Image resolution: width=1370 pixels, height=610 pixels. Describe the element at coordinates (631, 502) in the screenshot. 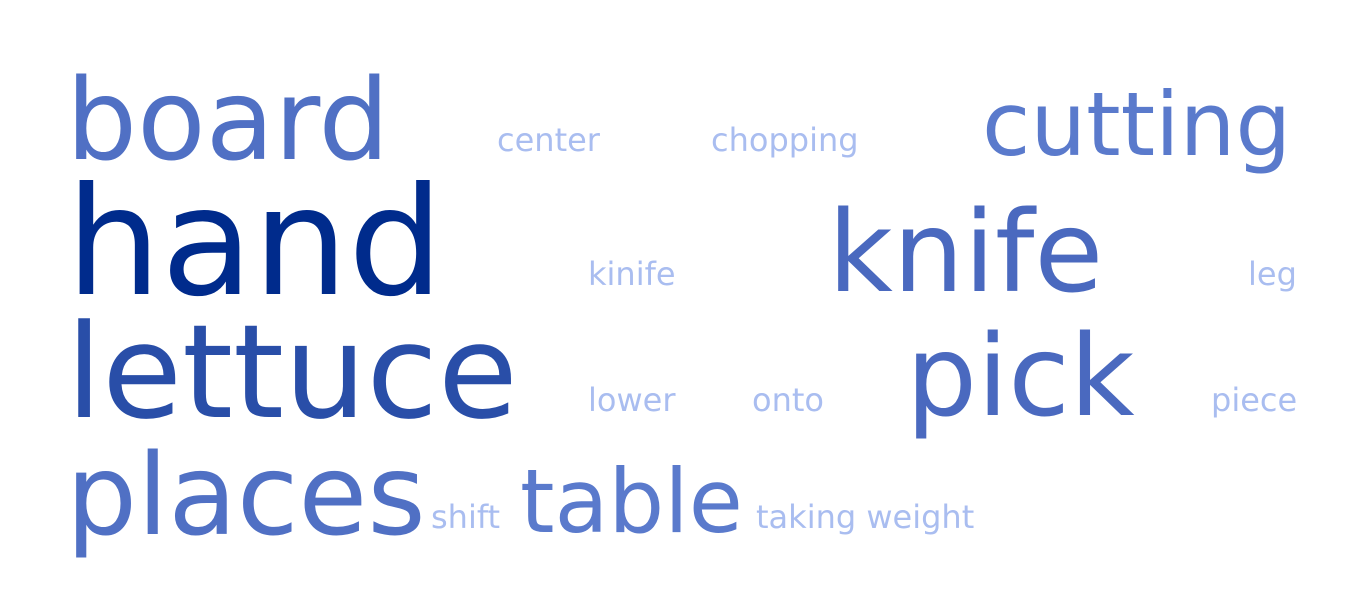

I see `word-table: table` at that location.